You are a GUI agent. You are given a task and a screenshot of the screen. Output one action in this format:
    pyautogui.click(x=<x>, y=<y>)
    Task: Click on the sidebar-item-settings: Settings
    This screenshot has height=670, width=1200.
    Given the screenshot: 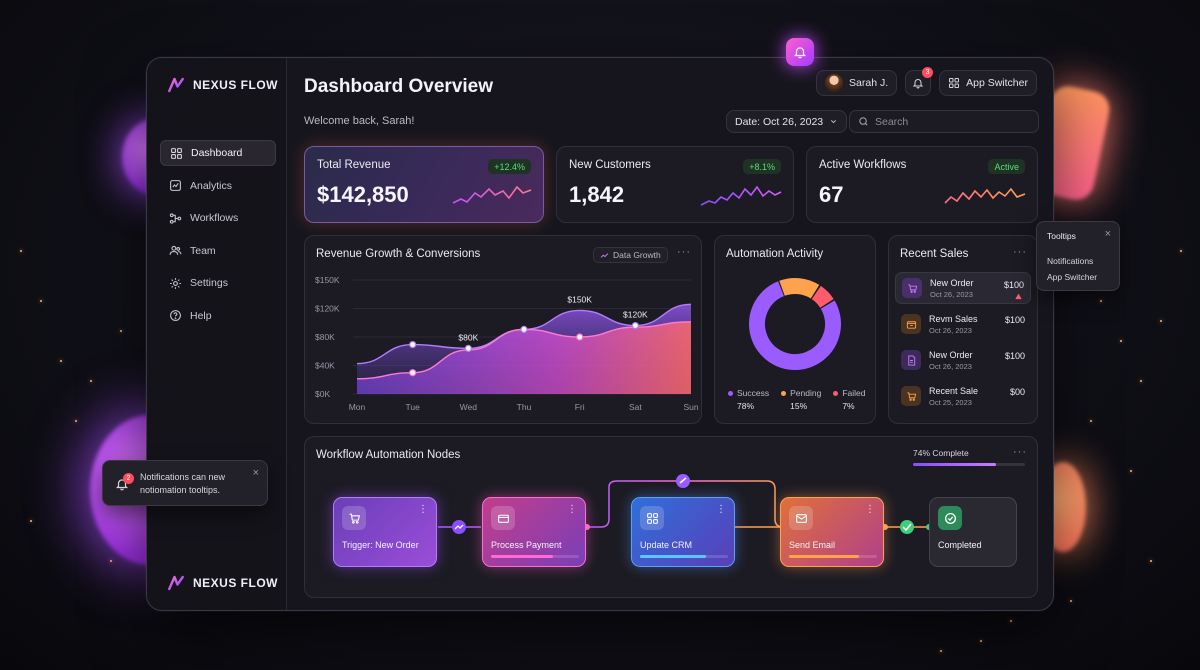 What is the action you would take?
    pyautogui.click(x=218, y=283)
    